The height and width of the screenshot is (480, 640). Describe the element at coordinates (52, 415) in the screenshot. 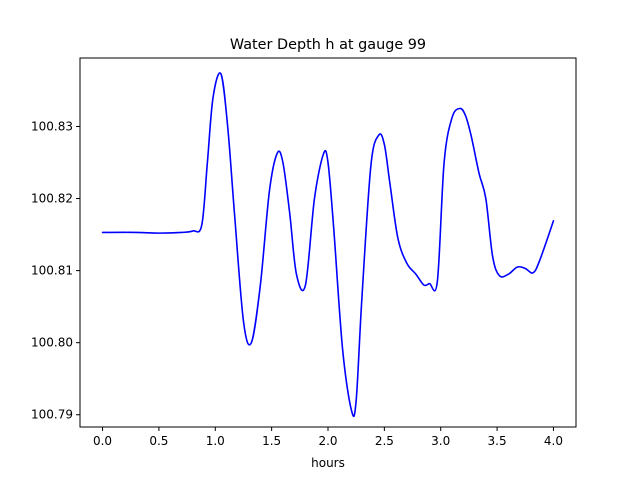

I see `y-tick-label: 100.79` at that location.